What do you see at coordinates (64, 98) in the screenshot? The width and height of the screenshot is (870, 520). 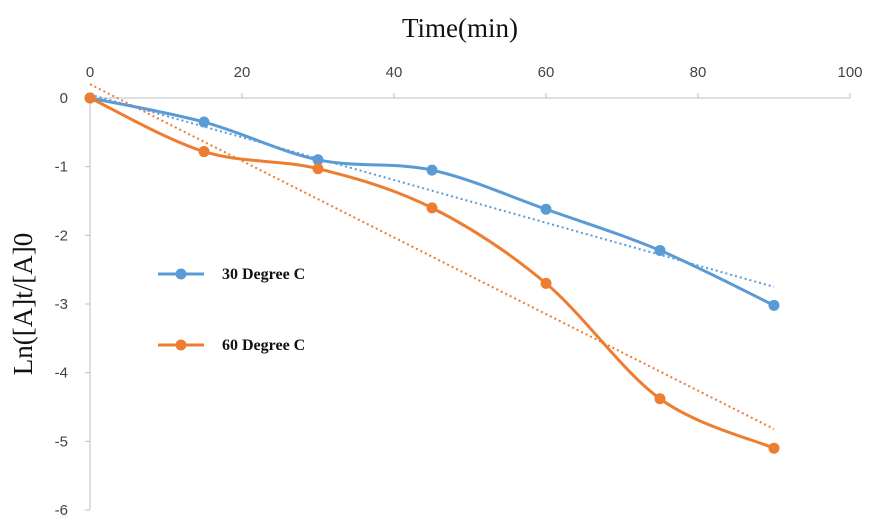 I see `y-tick-label: 0` at bounding box center [64, 98].